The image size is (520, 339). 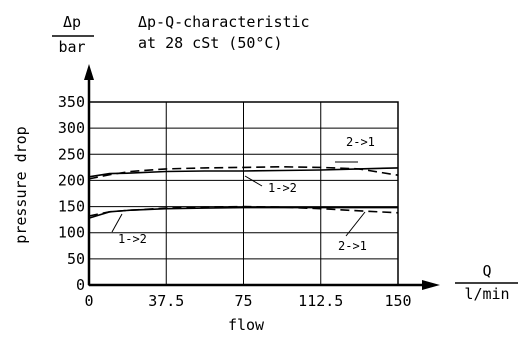 What do you see at coordinates (71, 207) in the screenshot?
I see `y-tick-label: 150` at bounding box center [71, 207].